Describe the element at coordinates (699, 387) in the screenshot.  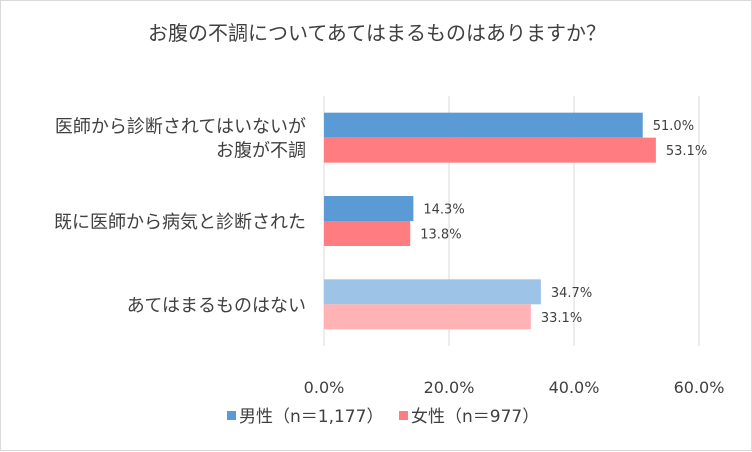
I see `x-tick-label: 60.0%` at that location.